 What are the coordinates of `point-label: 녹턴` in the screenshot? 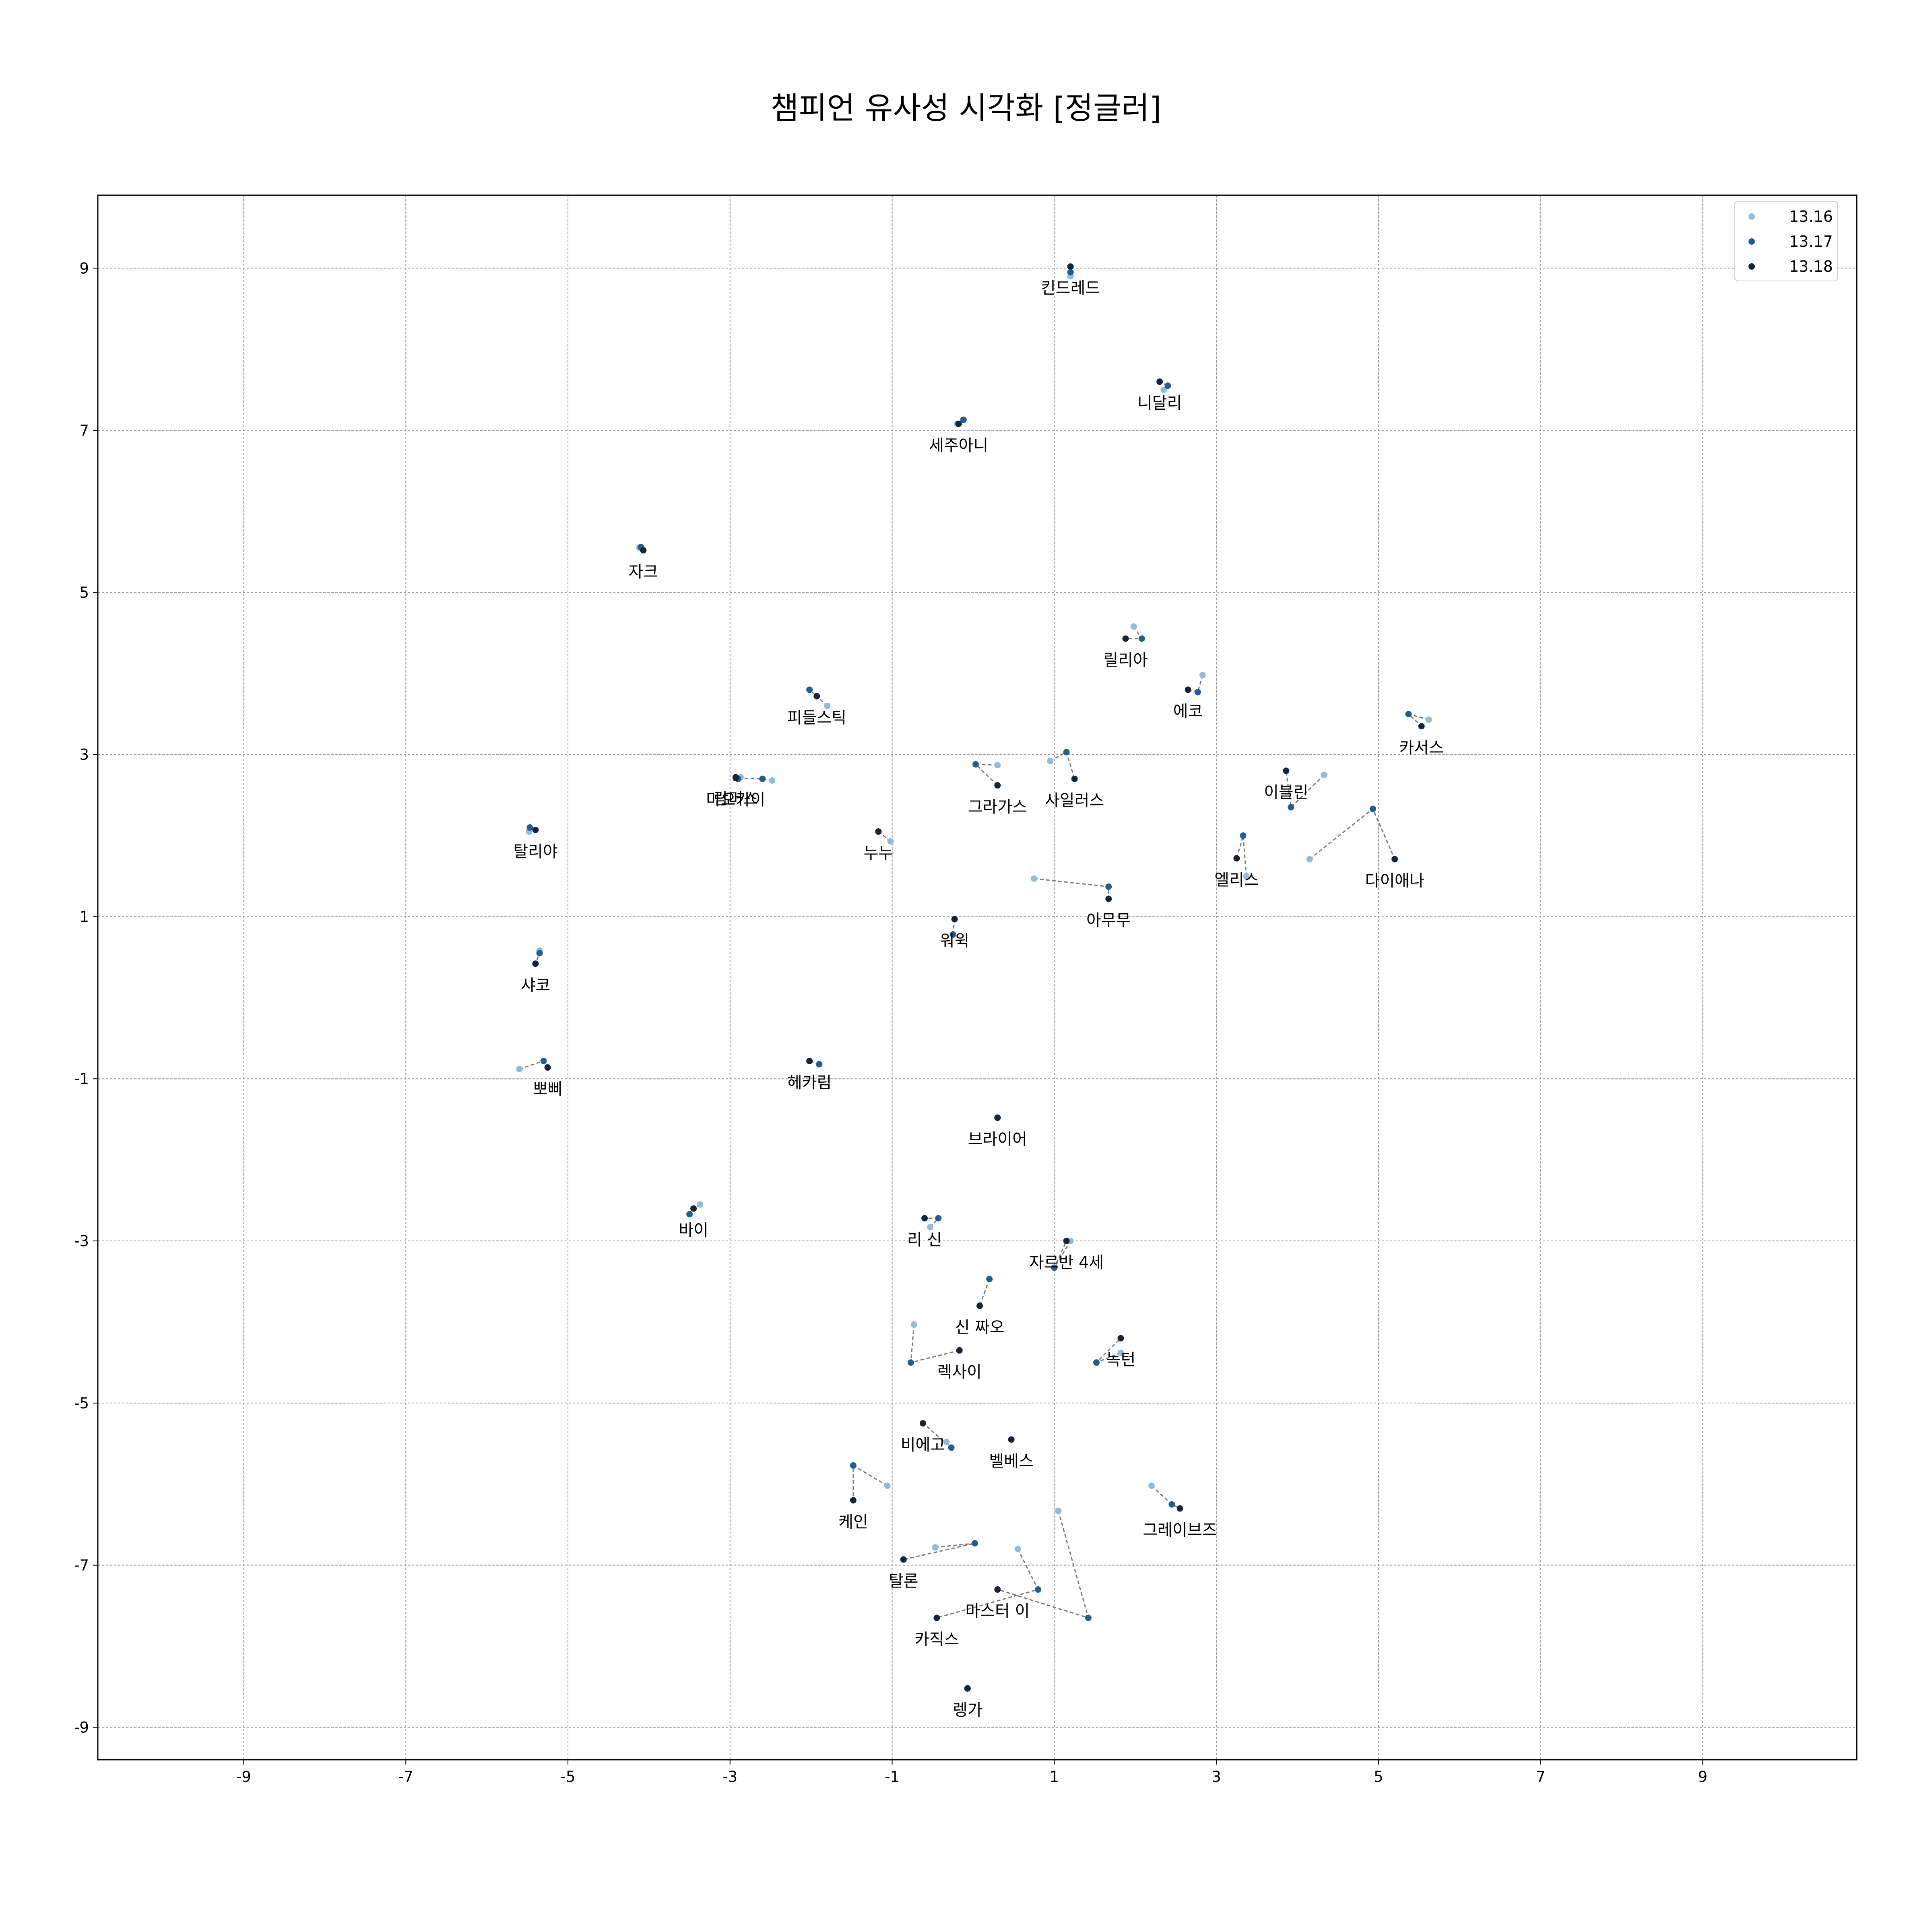 It's located at (1121, 1360).